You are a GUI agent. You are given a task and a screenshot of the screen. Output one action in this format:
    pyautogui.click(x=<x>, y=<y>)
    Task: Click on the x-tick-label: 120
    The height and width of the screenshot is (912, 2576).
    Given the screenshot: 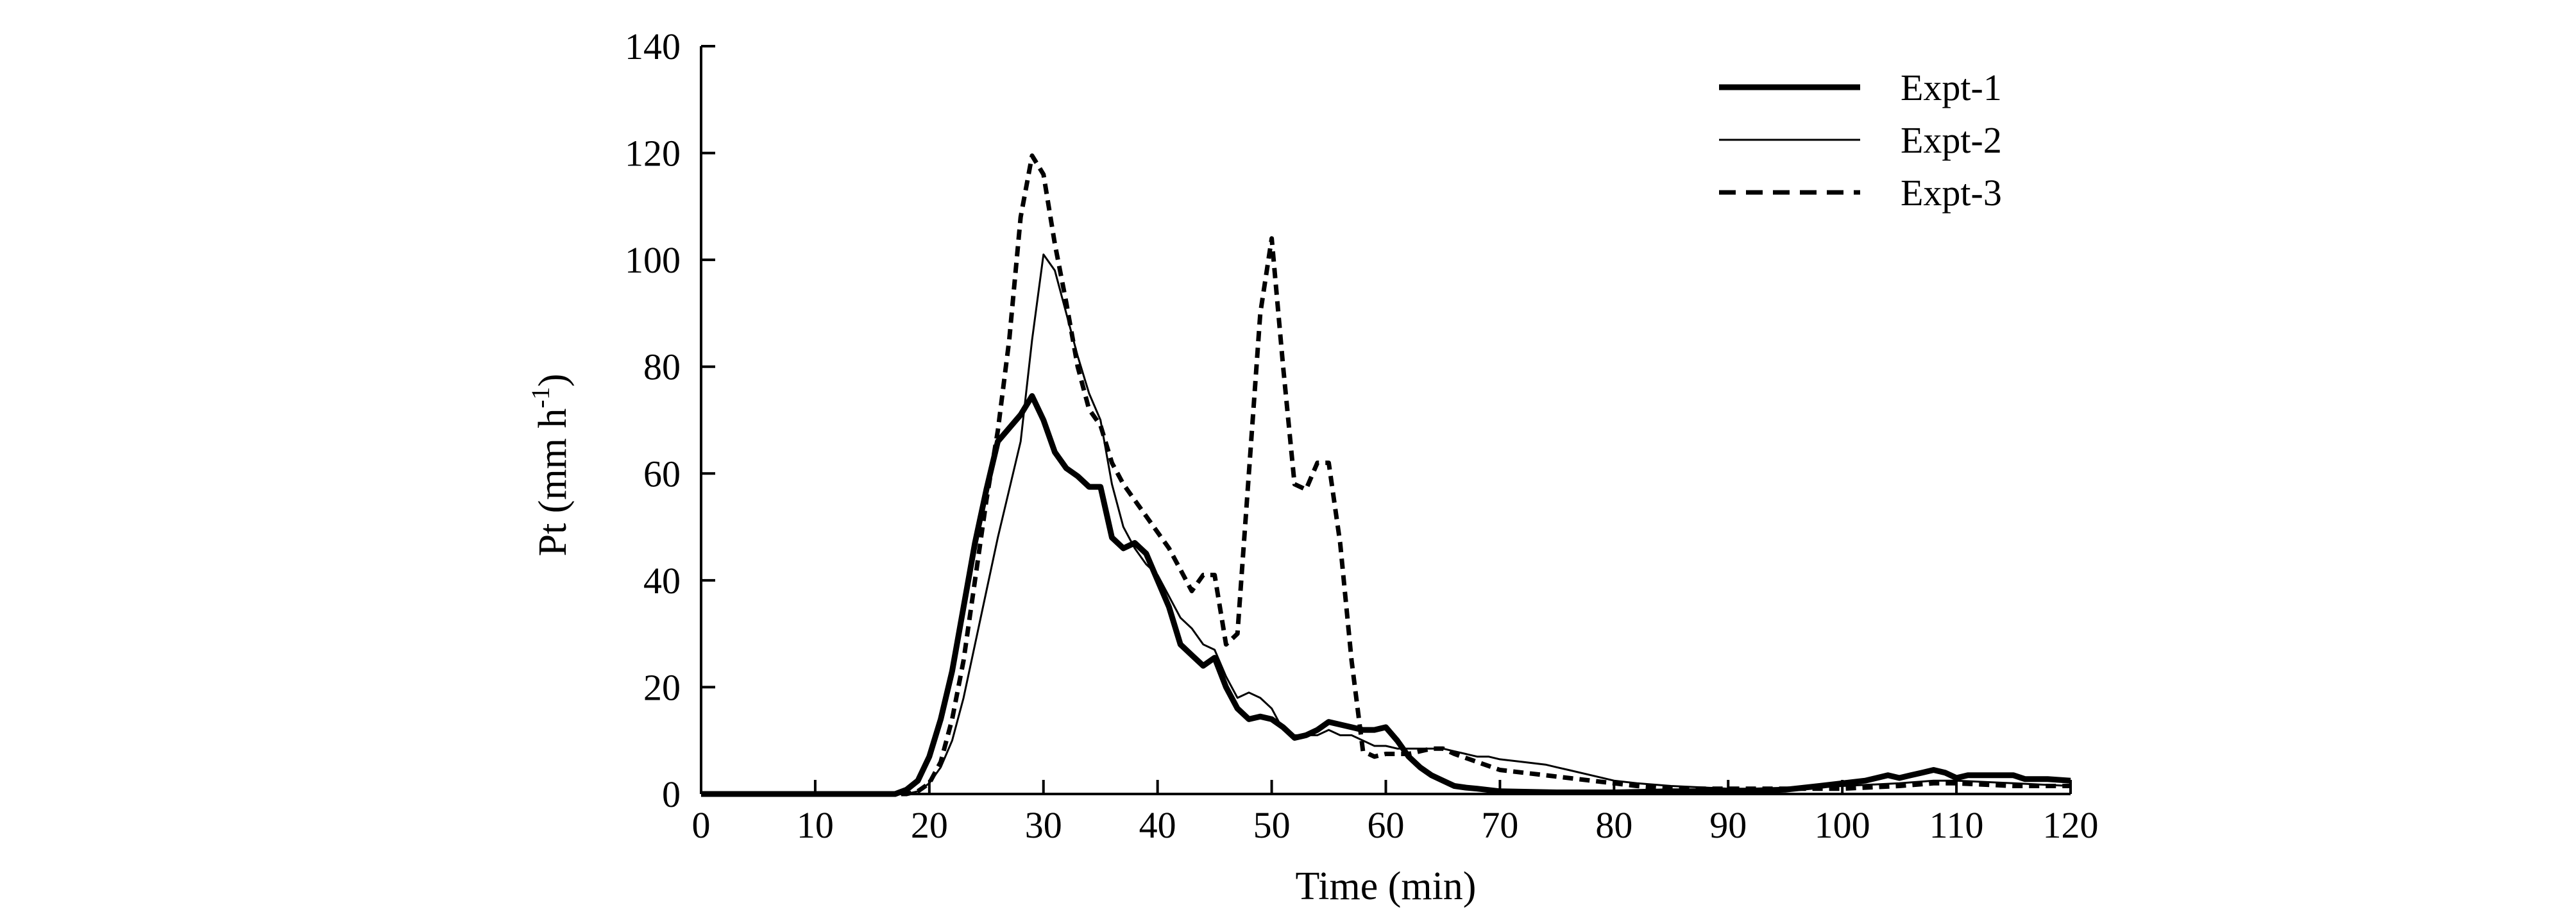 What is the action you would take?
    pyautogui.click(x=2071, y=825)
    